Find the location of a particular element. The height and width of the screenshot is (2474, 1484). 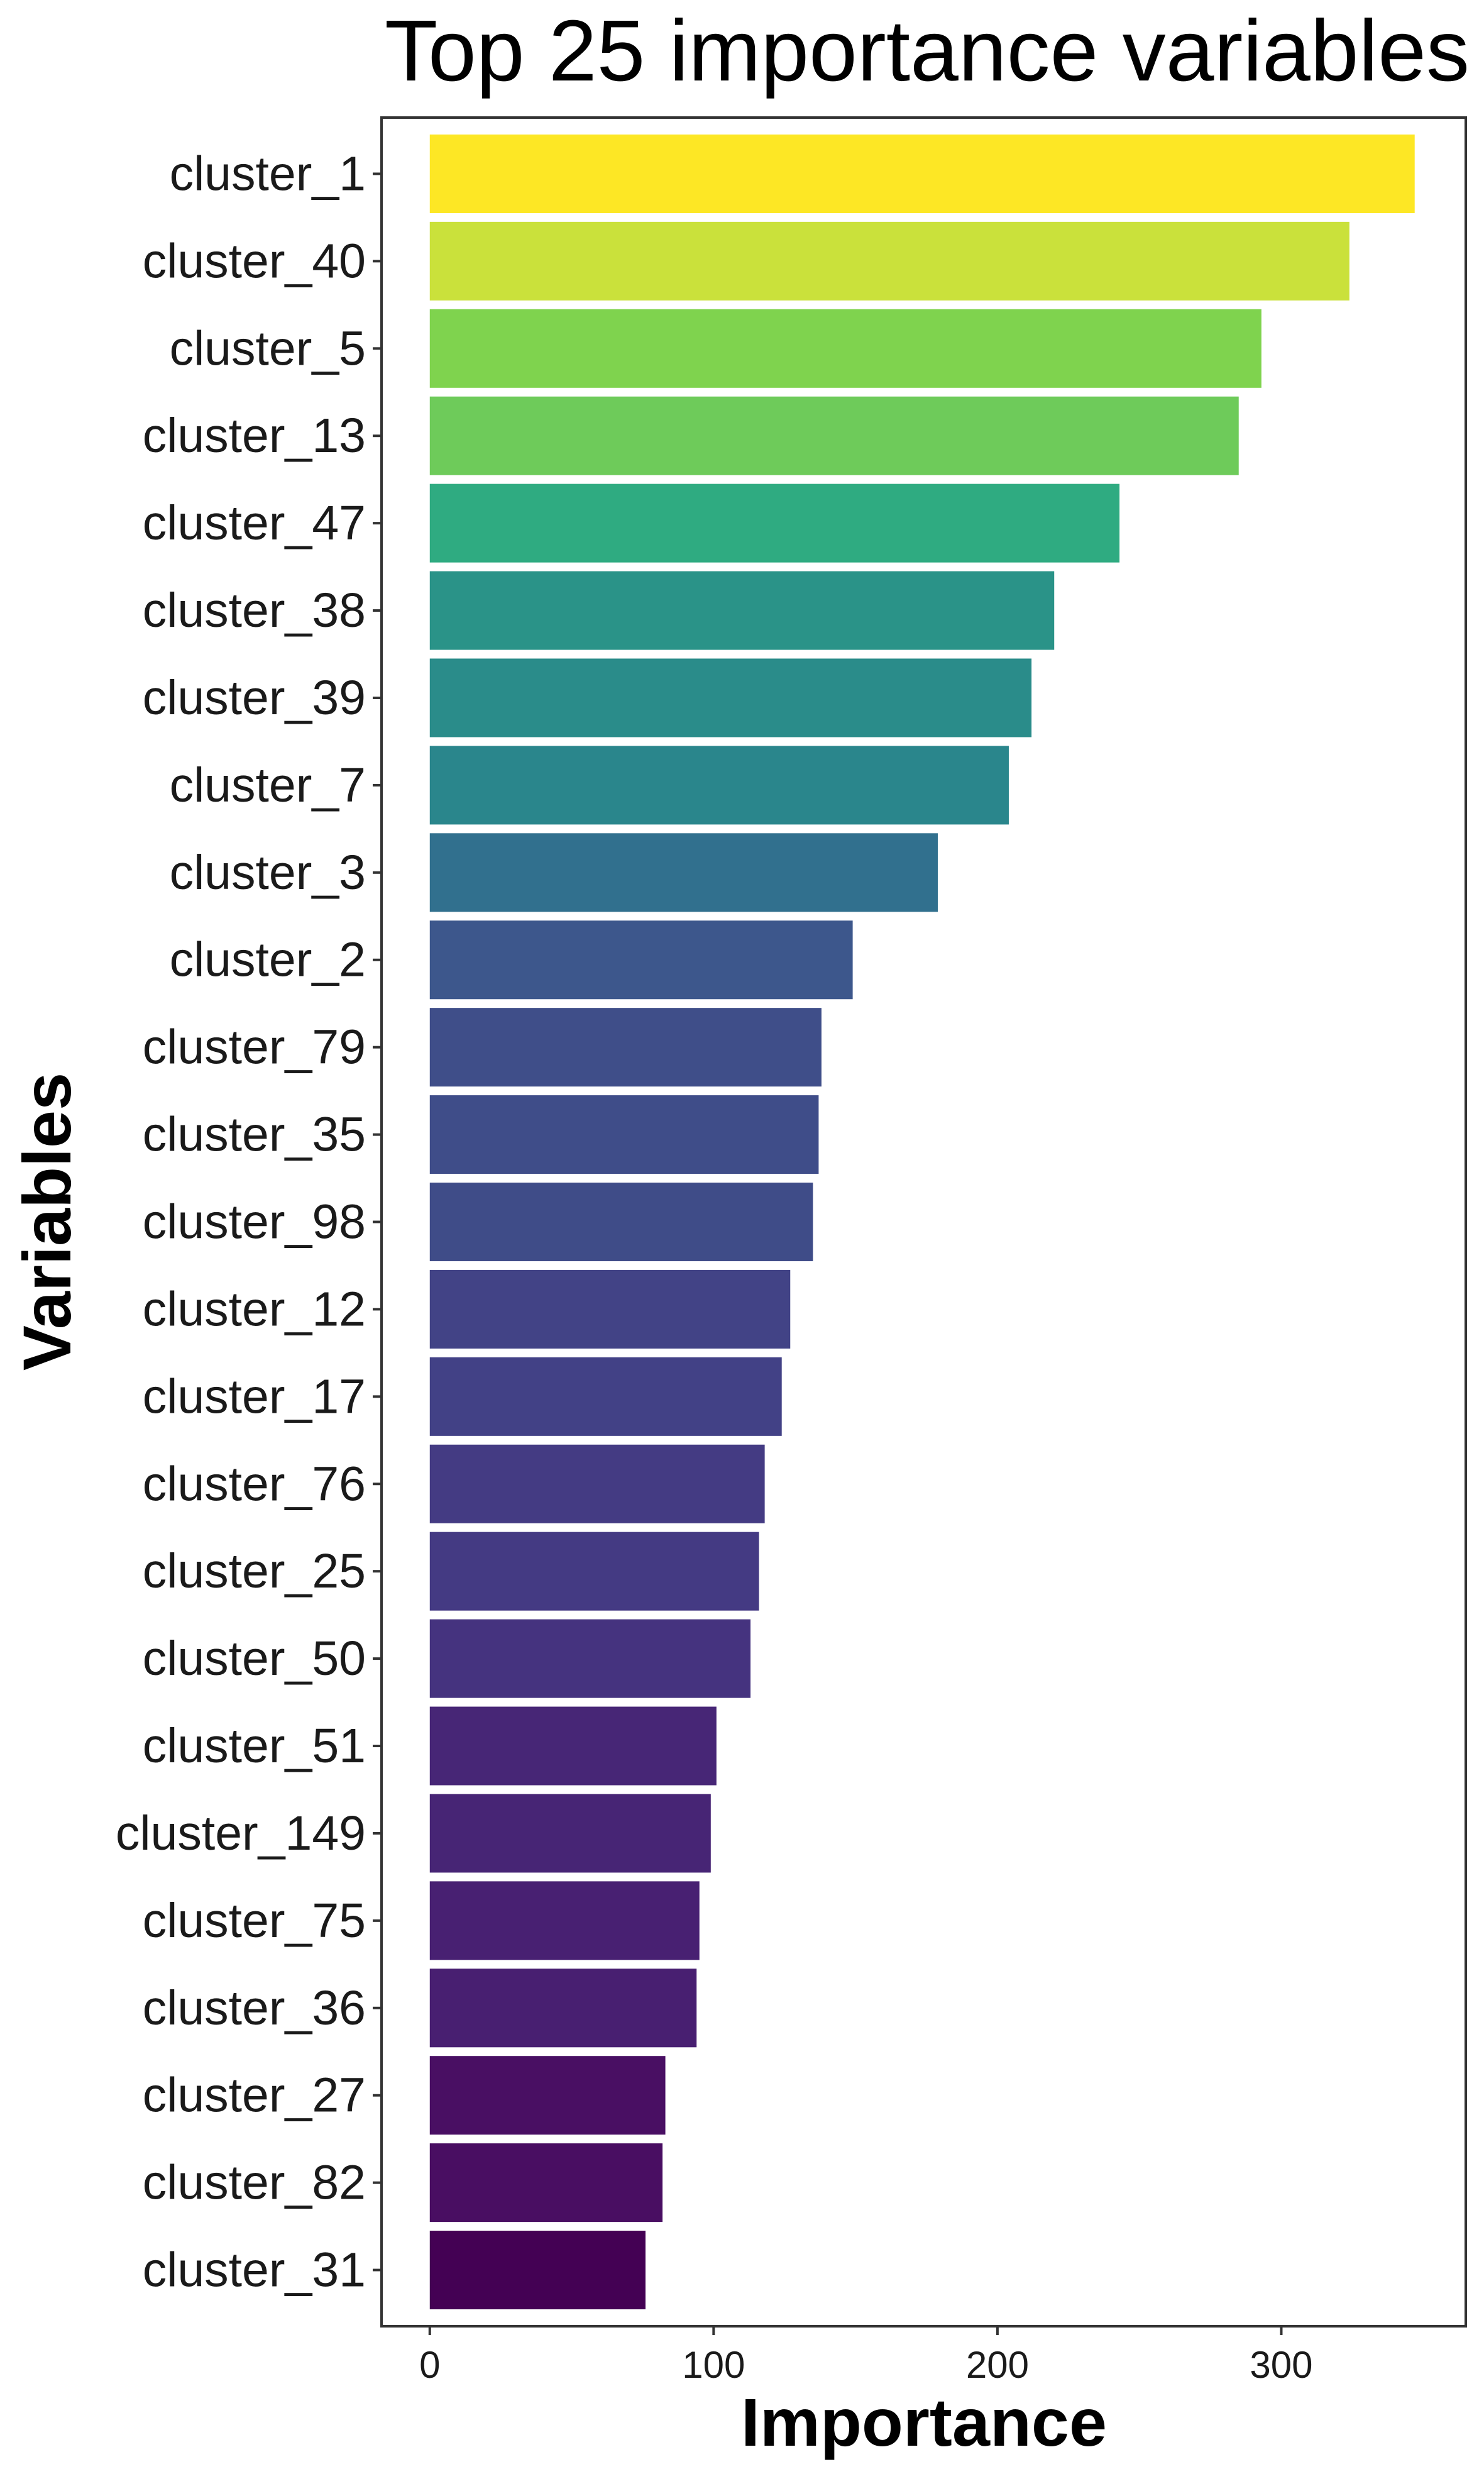

y-tick-label: cluster_75 is located at coordinates (254, 1921).